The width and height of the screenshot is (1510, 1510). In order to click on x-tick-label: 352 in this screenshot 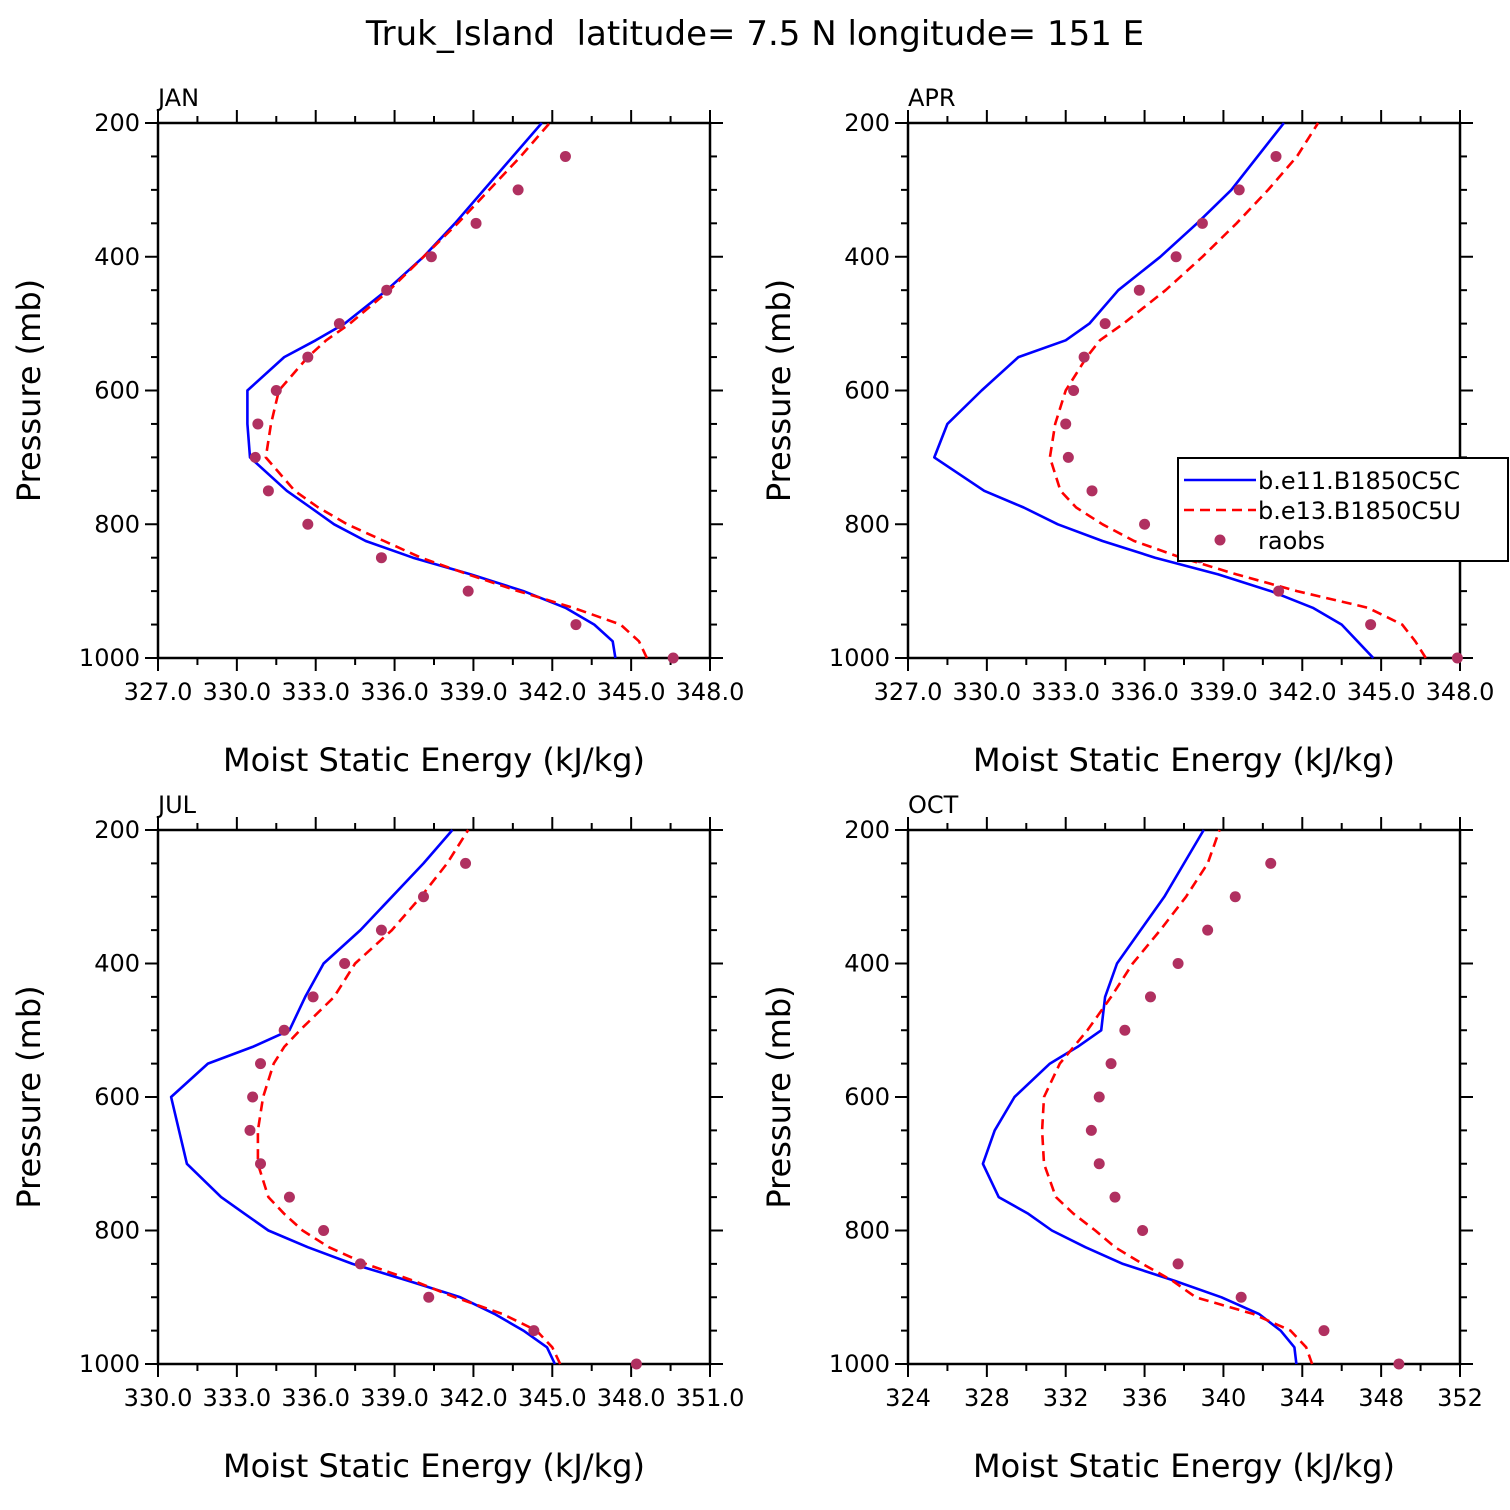, I will do `click(1460, 1398)`.